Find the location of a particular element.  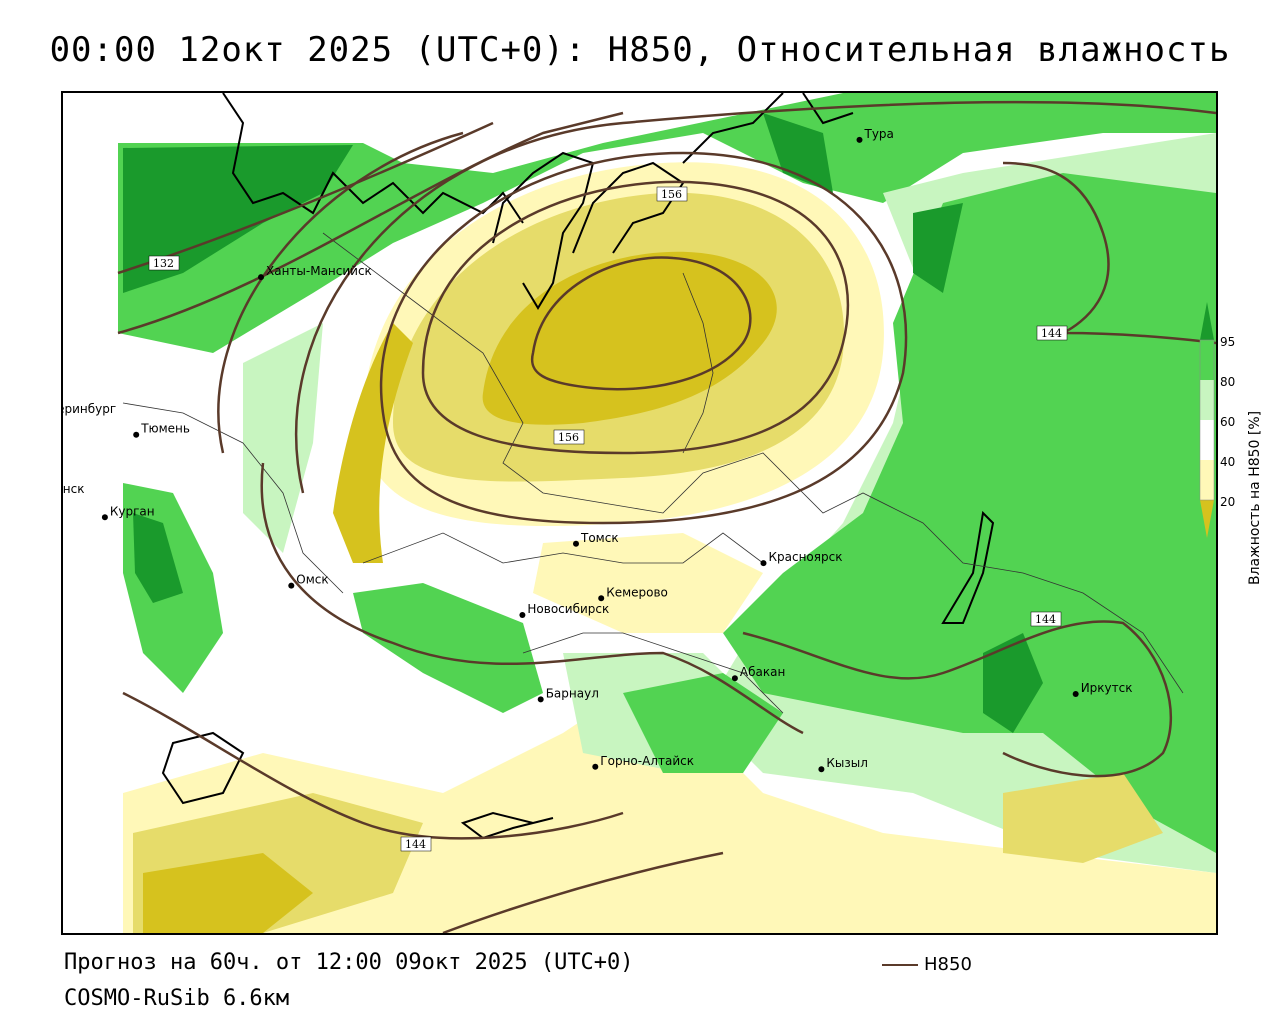

city-label: Барнаул is located at coordinates (572, 693).